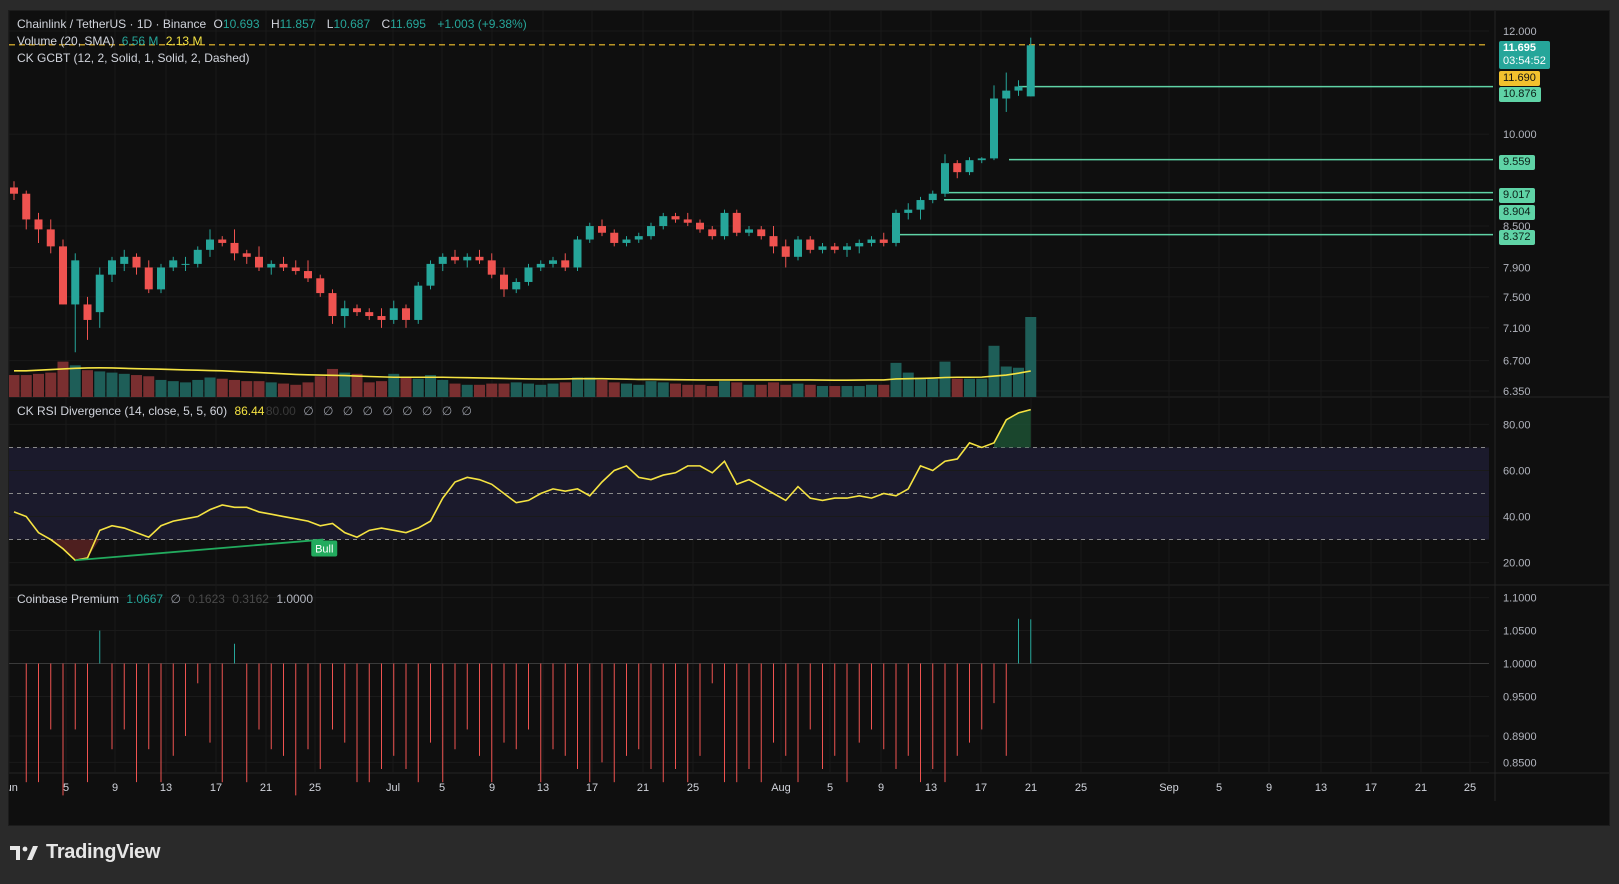 The height and width of the screenshot is (884, 1619). Describe the element at coordinates (24, 852) in the screenshot. I see `tradingview-logo-icon` at that location.